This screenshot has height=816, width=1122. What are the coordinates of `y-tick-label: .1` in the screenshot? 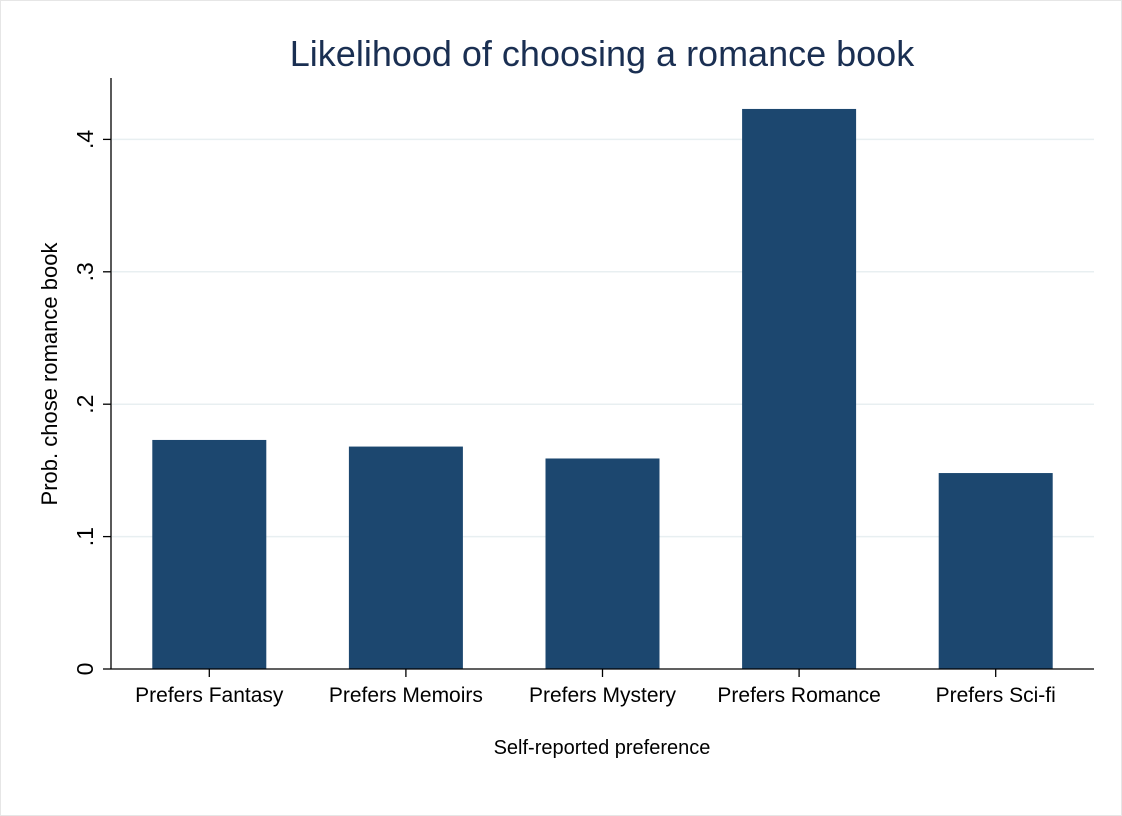 It's located at (85, 536).